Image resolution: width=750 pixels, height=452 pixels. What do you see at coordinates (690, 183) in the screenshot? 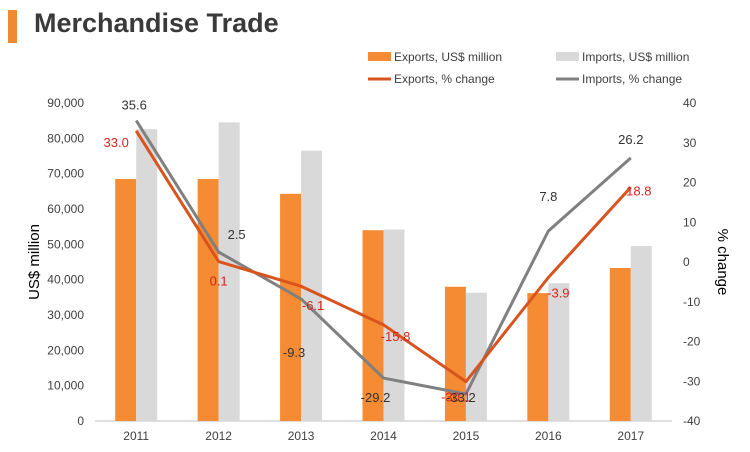
I see `y2-tick-label: 20` at bounding box center [690, 183].